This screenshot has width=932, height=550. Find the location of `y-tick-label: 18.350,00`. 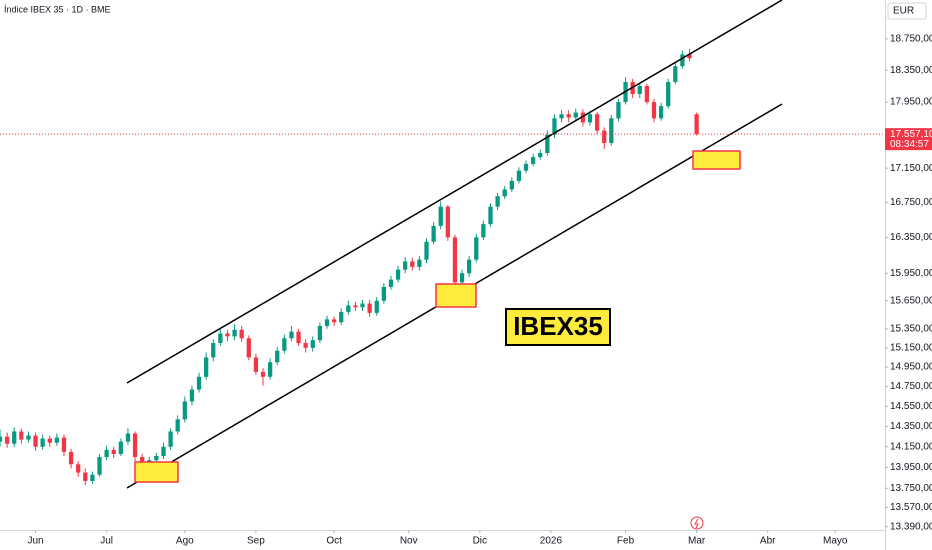

y-tick-label: 18.350,00 is located at coordinates (911, 70).